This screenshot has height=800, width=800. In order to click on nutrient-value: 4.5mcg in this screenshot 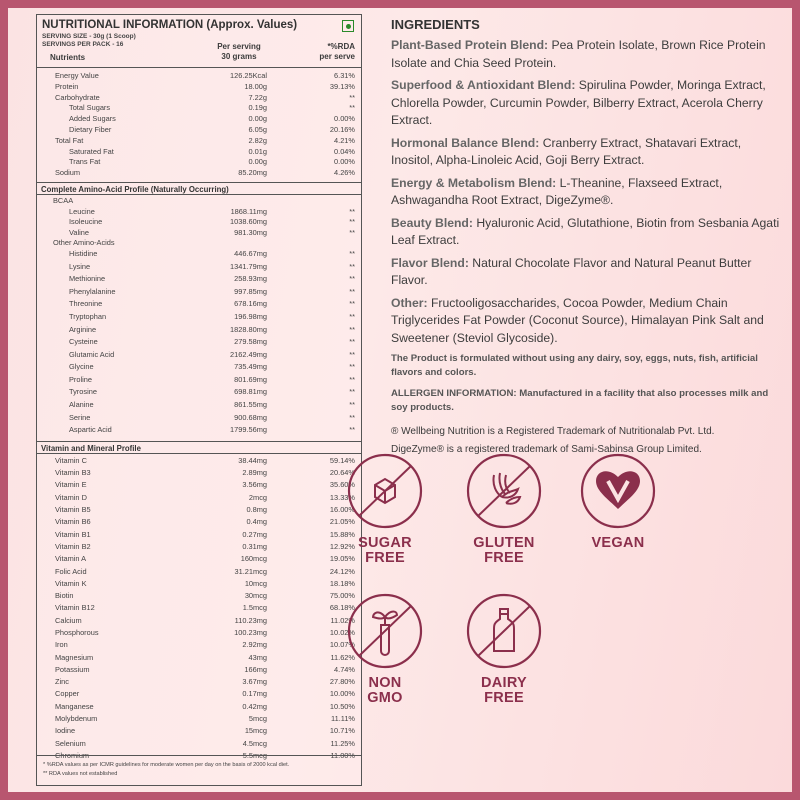, I will do `click(254, 743)`.